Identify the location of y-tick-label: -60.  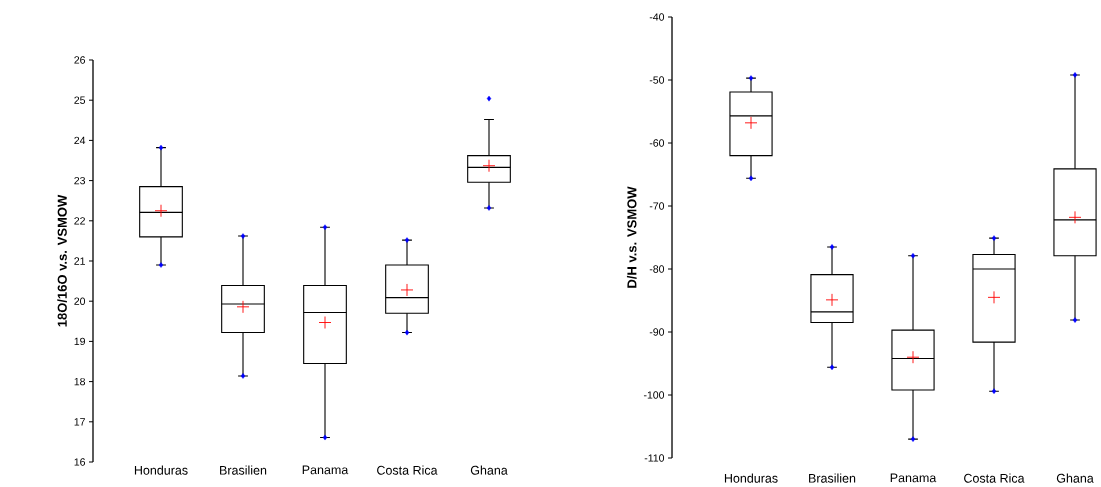
(657, 143).